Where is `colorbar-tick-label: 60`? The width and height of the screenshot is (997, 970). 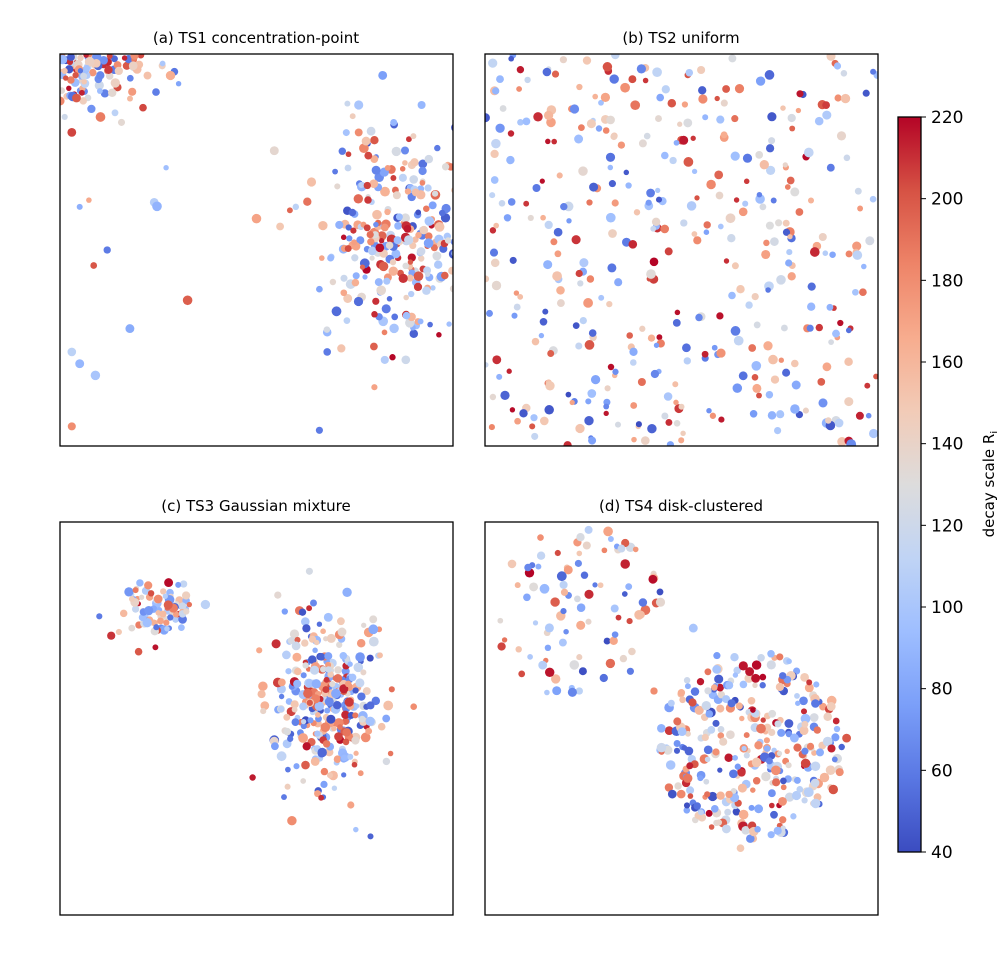
colorbar-tick-label: 60 is located at coordinates (942, 771).